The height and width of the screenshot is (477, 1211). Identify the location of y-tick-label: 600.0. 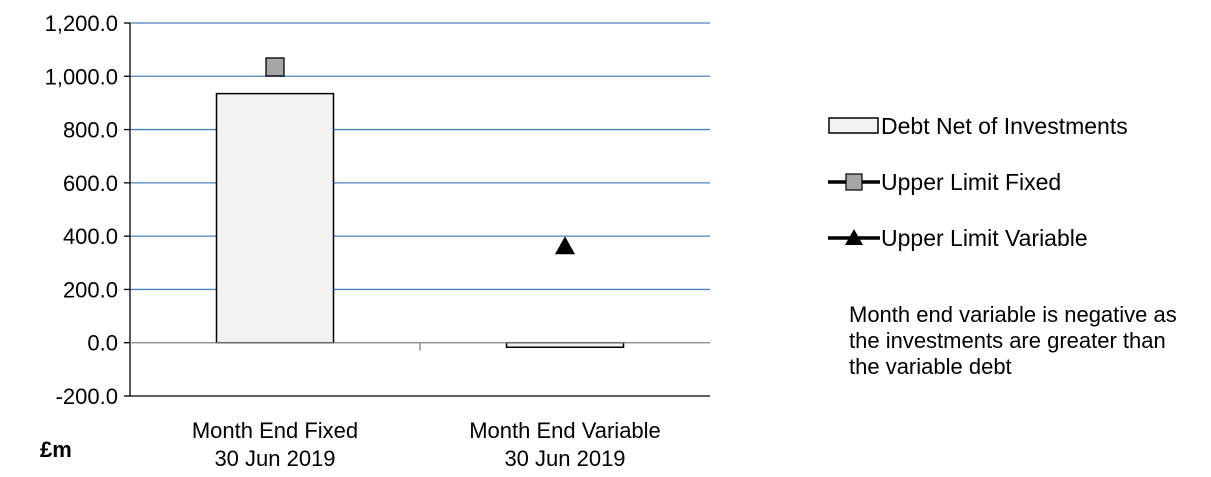
(90, 183).